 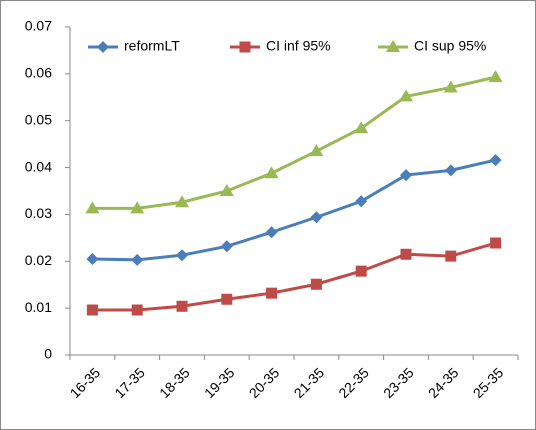 I want to click on y-tick-label: 0.07, so click(x=38, y=26).